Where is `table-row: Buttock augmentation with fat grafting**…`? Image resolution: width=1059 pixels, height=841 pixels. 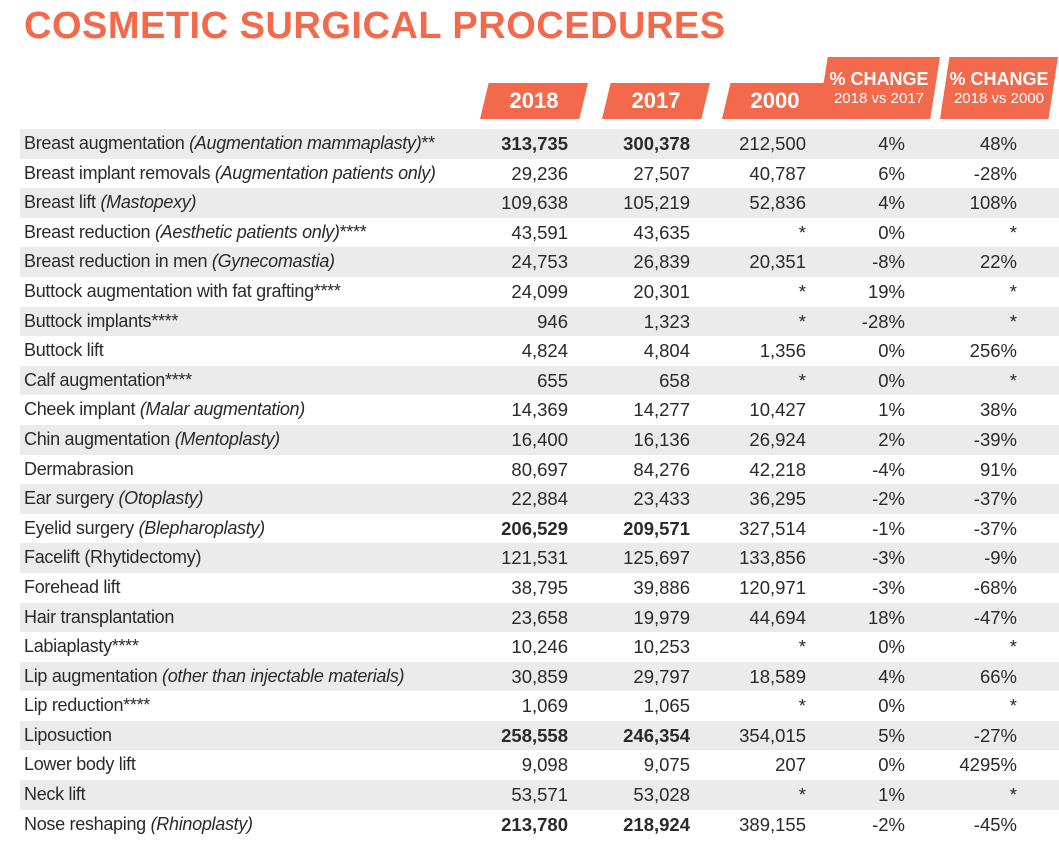 table-row: Buttock augmentation with fat grafting**… is located at coordinates (539, 292).